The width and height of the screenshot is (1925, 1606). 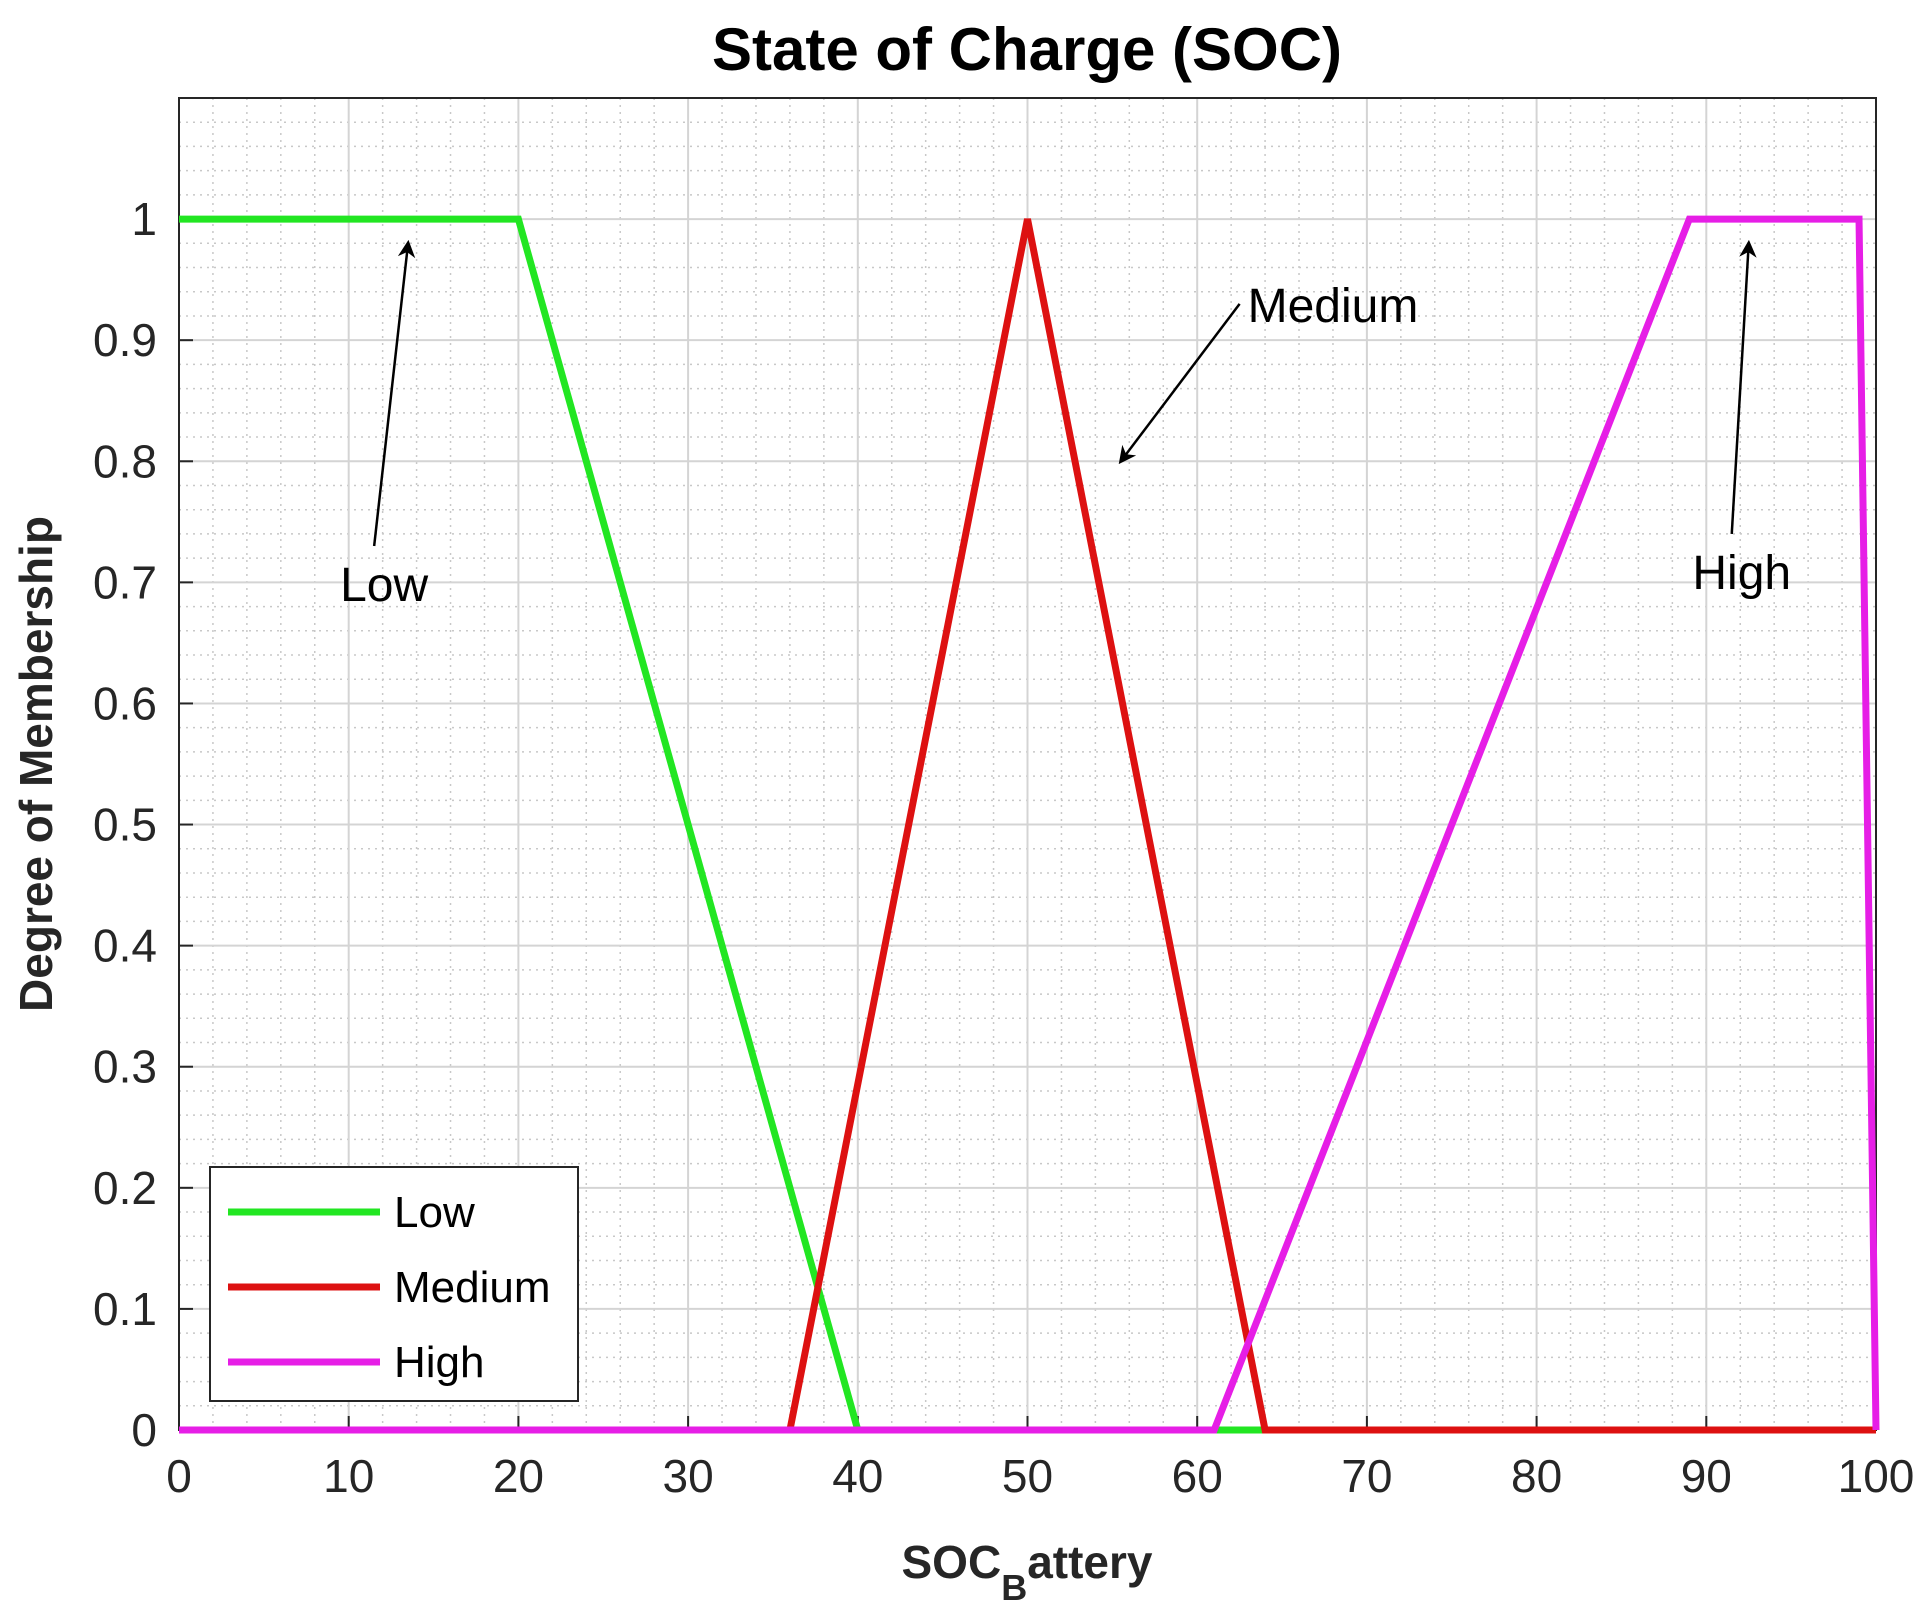 What do you see at coordinates (384, 585) in the screenshot?
I see `annotation-text-low: Low` at bounding box center [384, 585].